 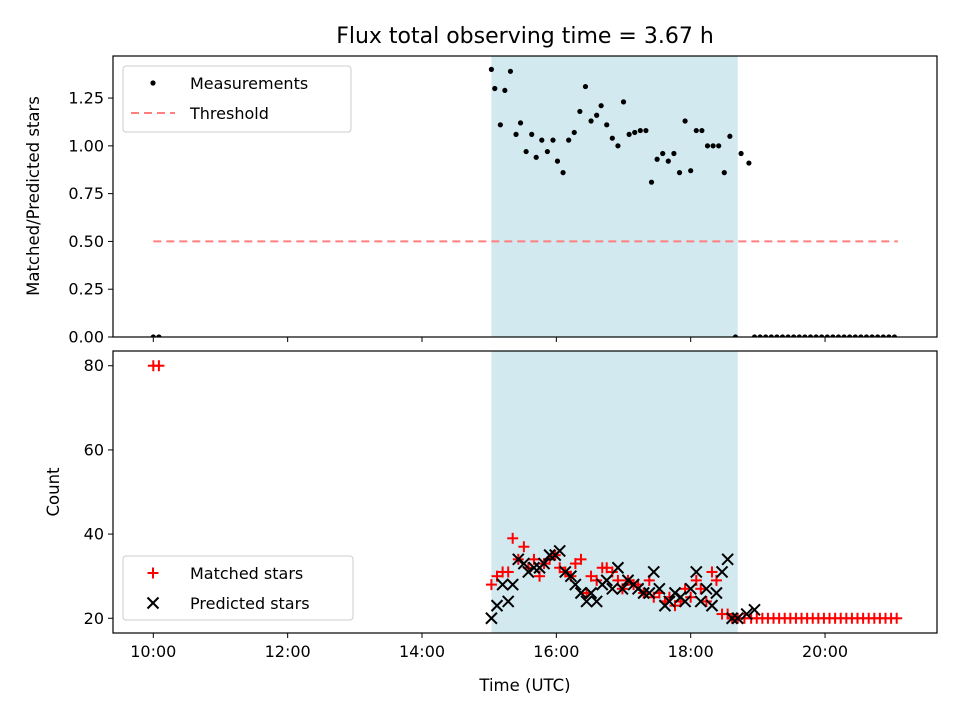 What do you see at coordinates (422, 651) in the screenshot?
I see `x-tick-label: 14:00` at bounding box center [422, 651].